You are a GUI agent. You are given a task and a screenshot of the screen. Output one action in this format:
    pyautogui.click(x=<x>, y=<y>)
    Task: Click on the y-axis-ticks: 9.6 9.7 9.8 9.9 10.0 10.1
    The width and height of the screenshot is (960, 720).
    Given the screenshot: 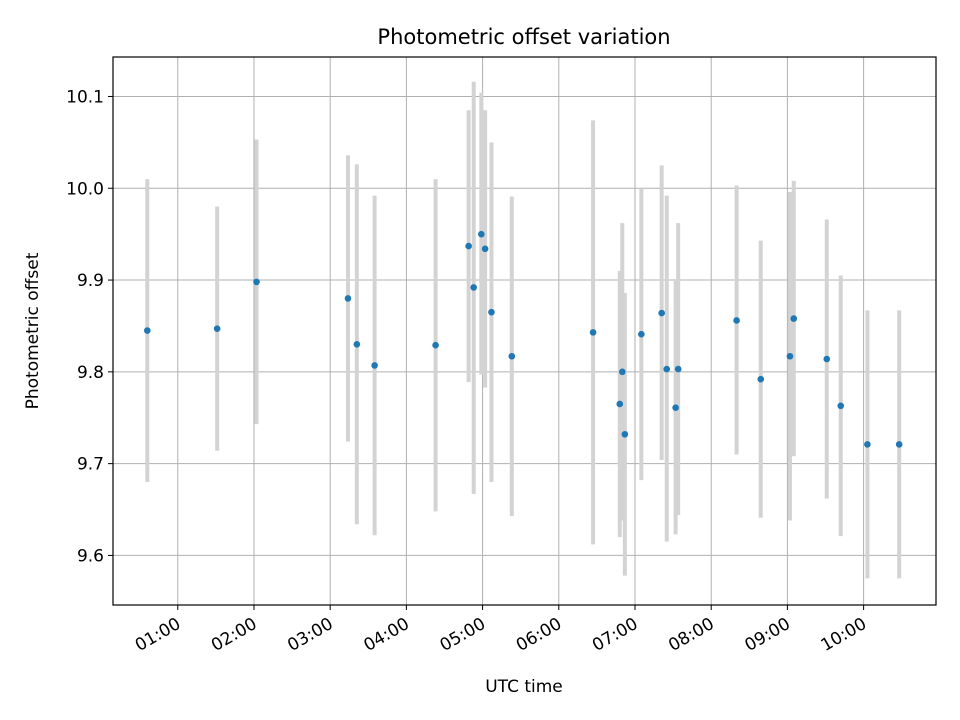 What is the action you would take?
    pyautogui.click(x=89, y=326)
    